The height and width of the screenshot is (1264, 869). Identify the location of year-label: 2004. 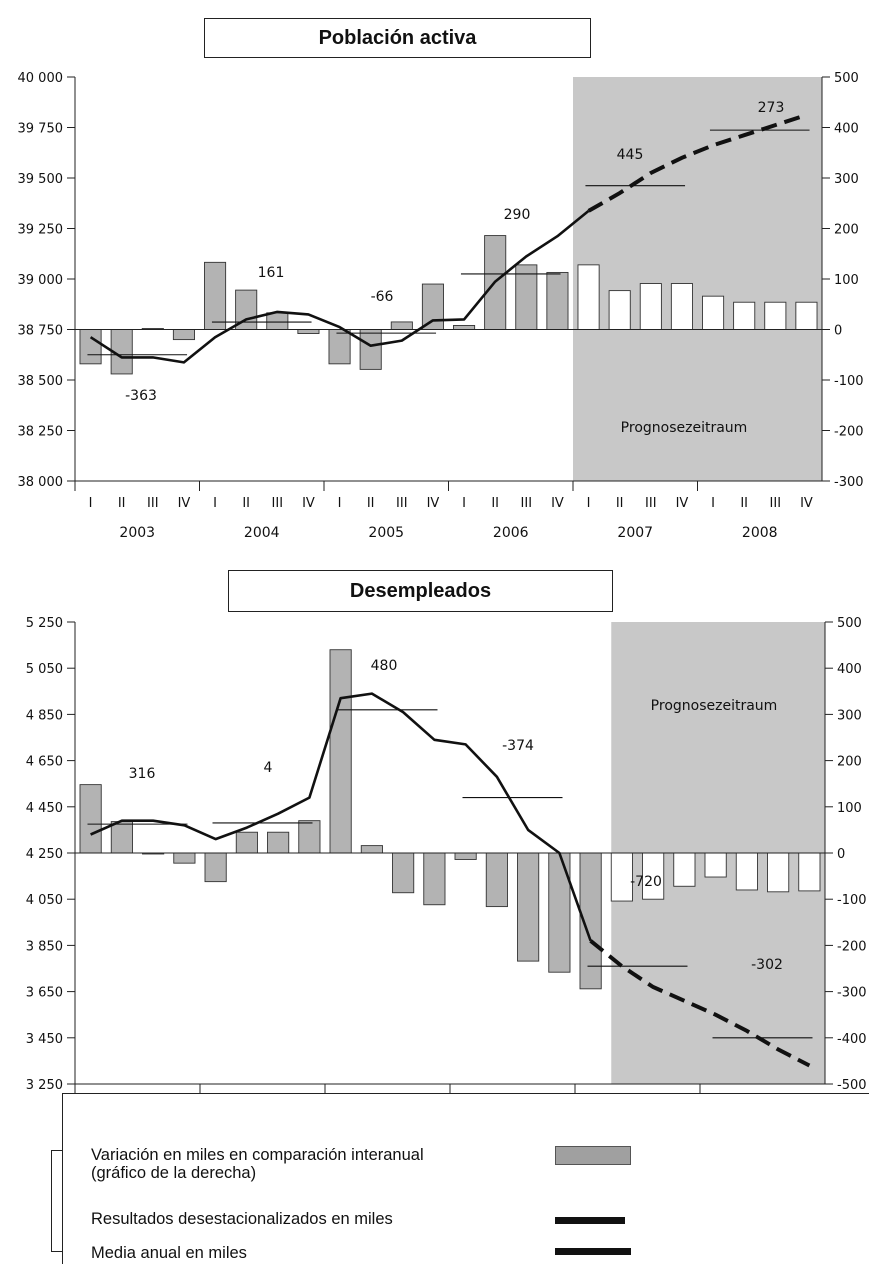
(262, 533).